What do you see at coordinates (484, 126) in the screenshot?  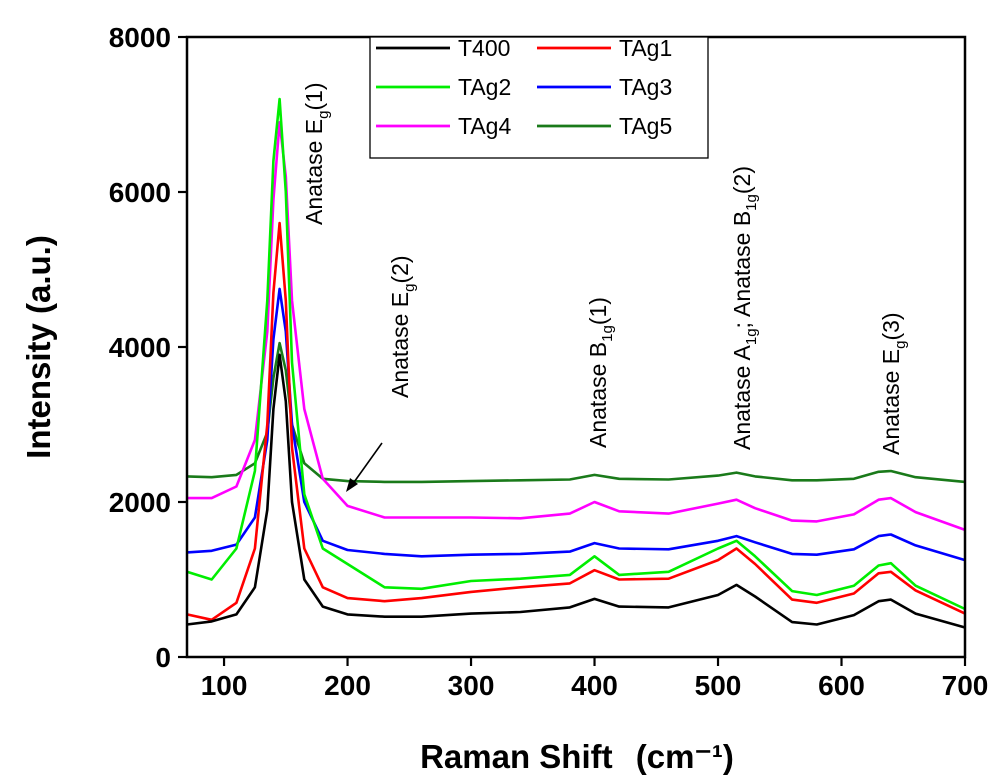 I see `legend-label-tag4: TAg4` at bounding box center [484, 126].